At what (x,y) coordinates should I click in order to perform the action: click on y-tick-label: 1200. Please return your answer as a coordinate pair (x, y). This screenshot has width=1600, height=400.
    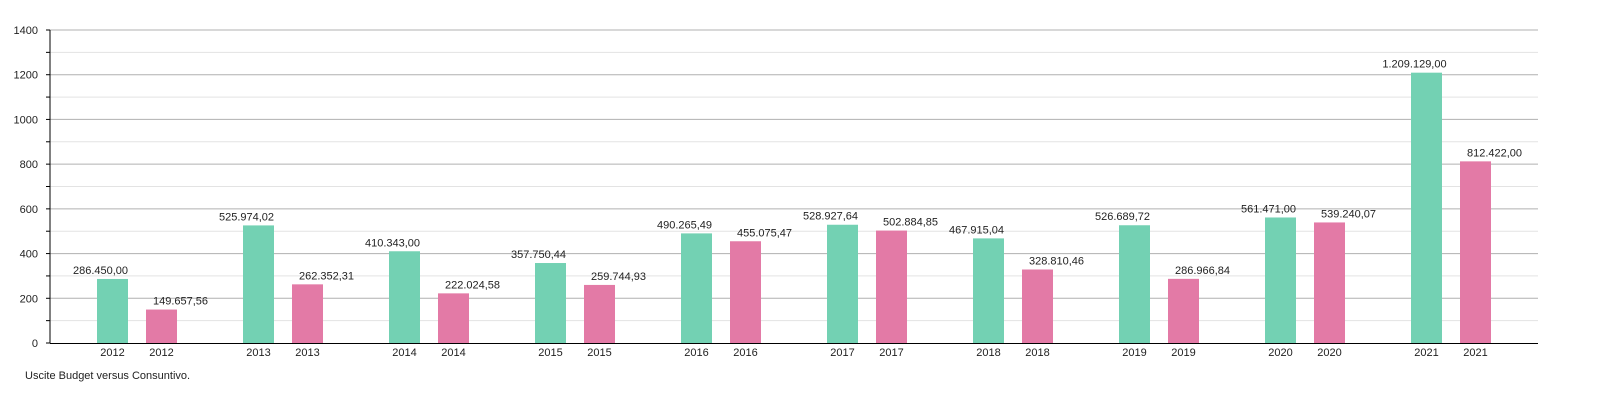
    Looking at the image, I should click on (26, 76).